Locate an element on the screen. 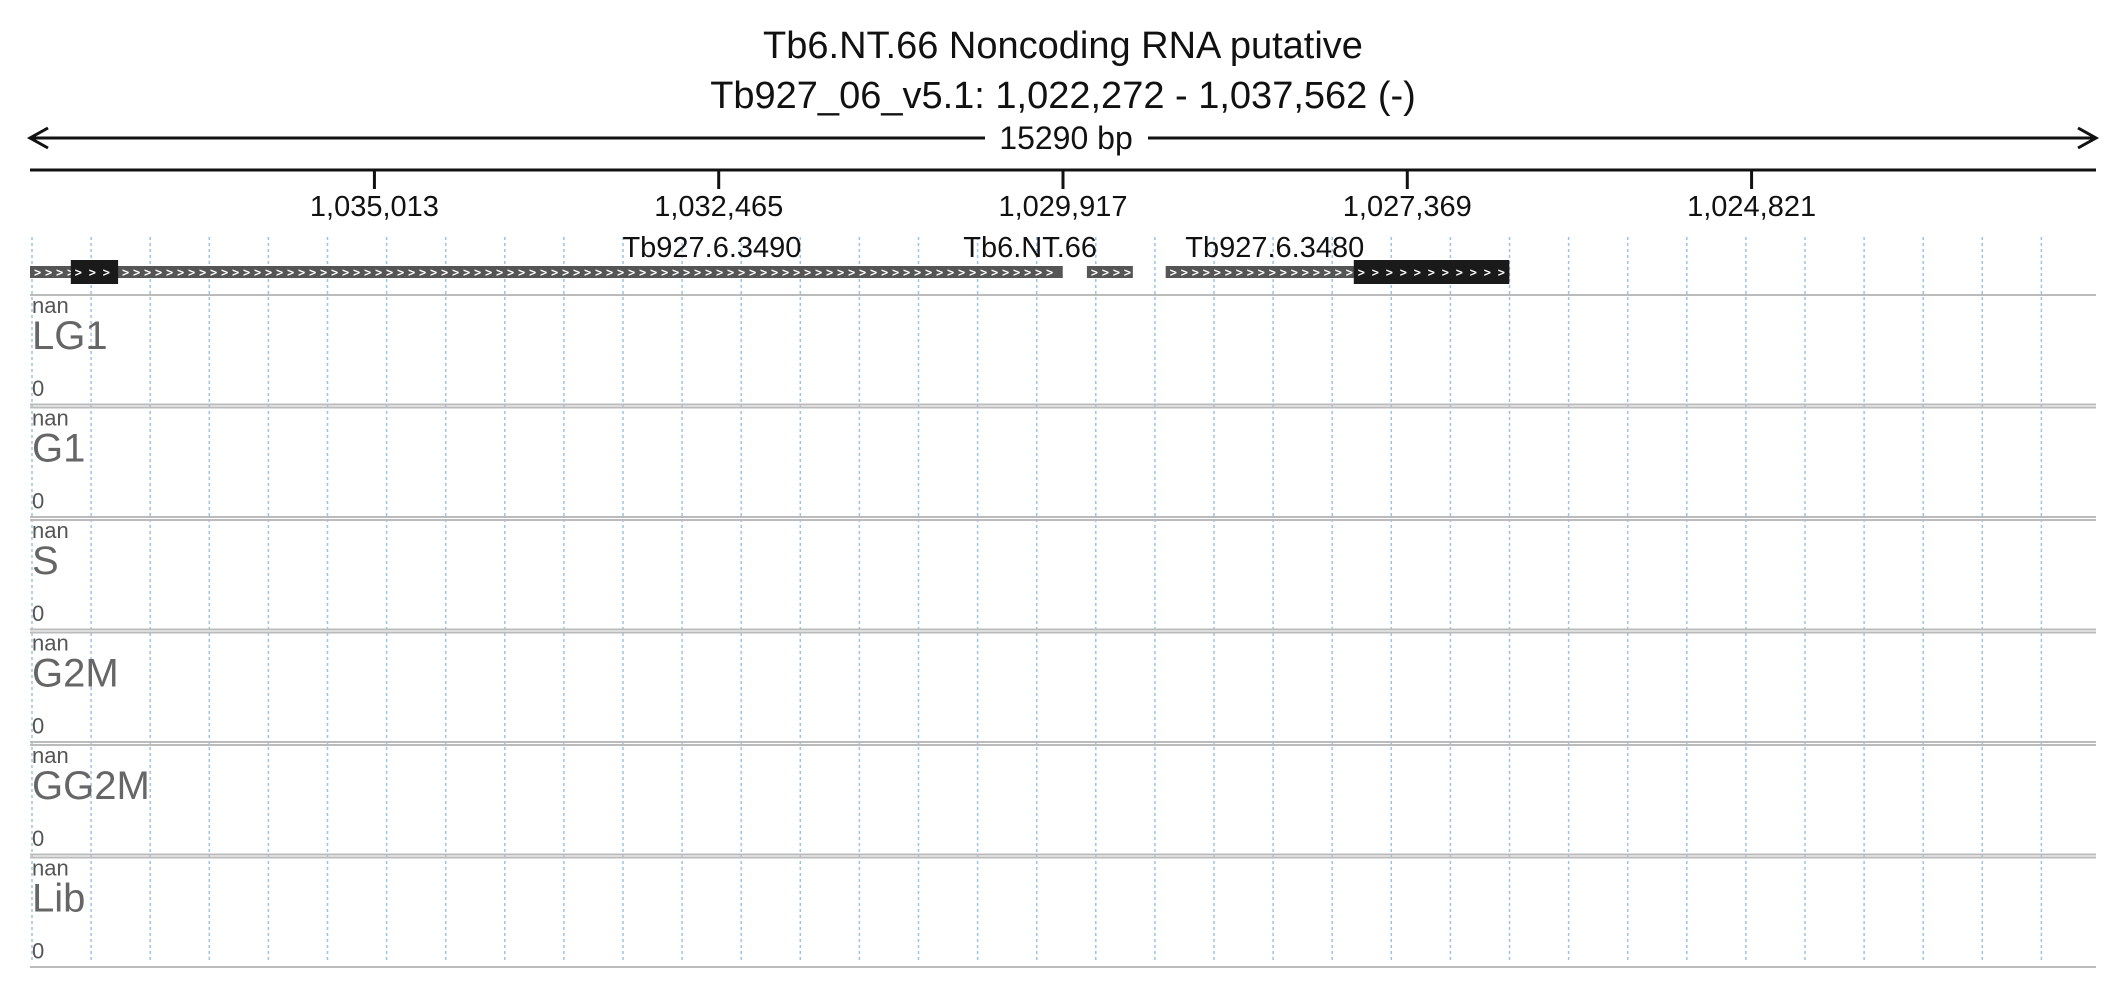 Image resolution: width=2126 pixels, height=1000 pixels. ruler-tick-label: 1,024,821 is located at coordinates (1751, 207).